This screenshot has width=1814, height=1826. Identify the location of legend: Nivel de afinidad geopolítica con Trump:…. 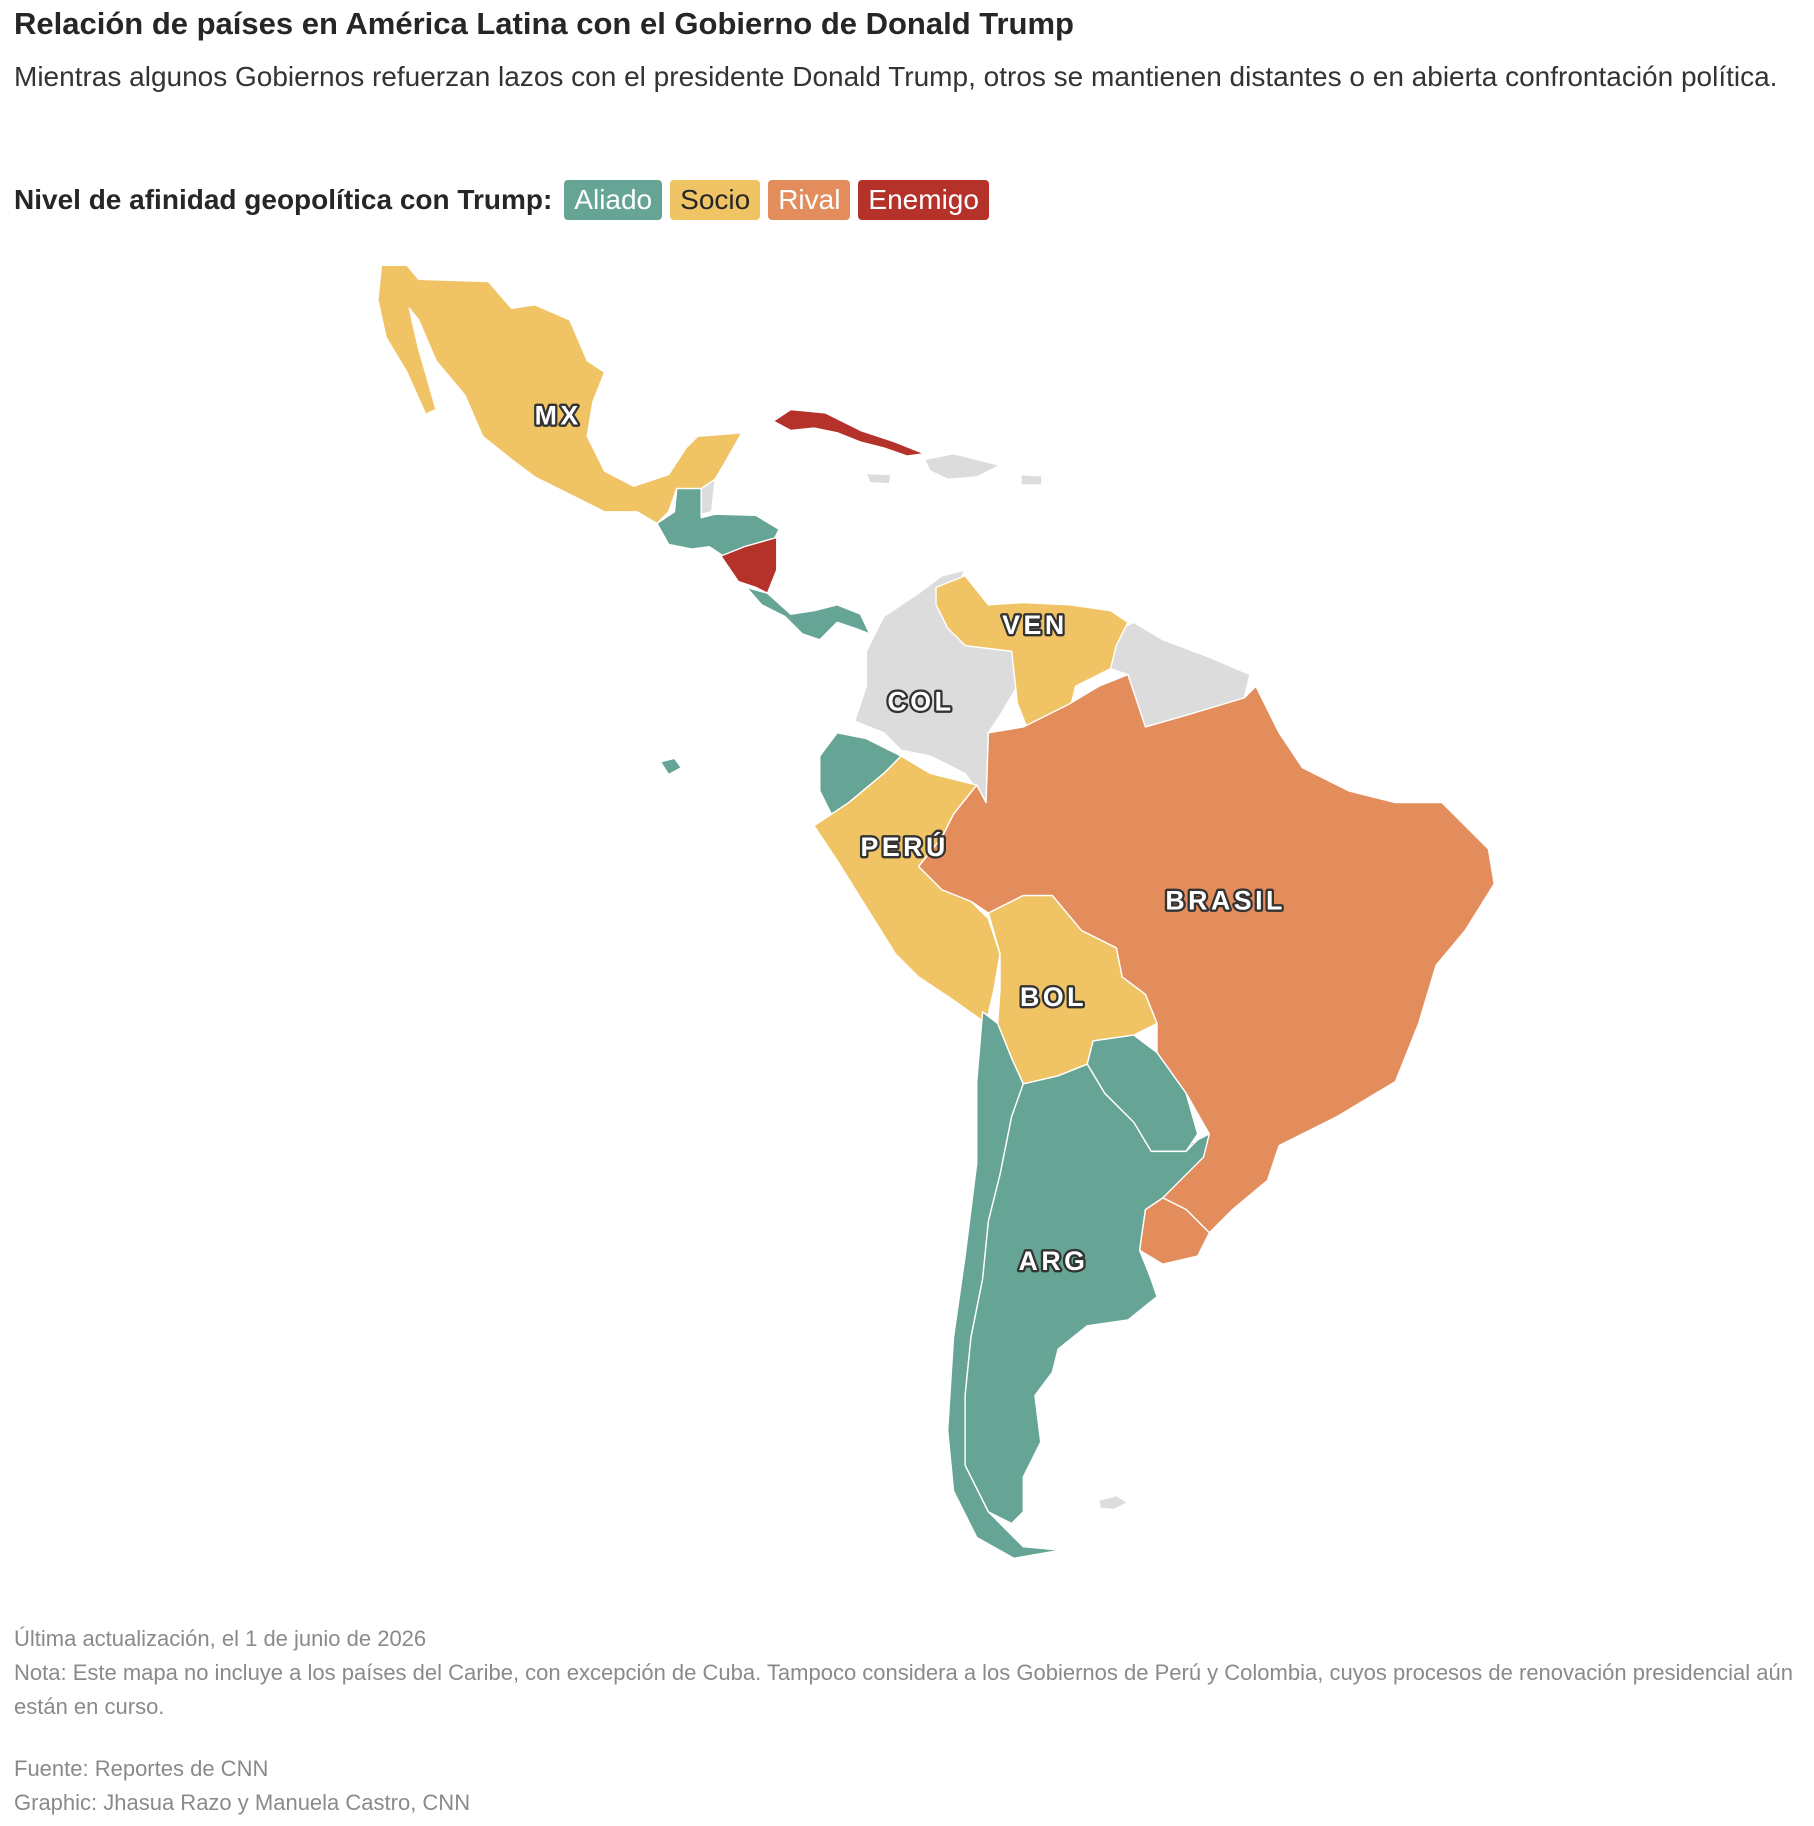
(501, 200).